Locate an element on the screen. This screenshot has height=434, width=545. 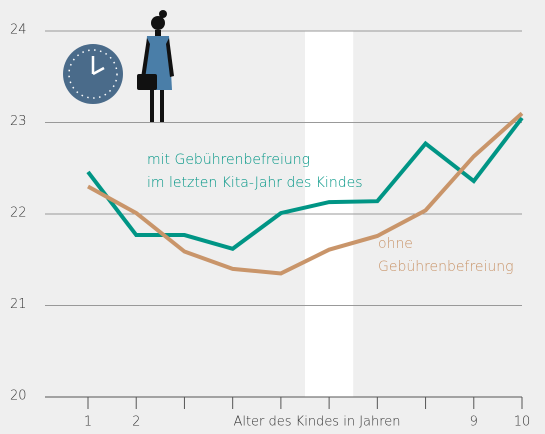
x-tick-label: 10 is located at coordinates (522, 422).